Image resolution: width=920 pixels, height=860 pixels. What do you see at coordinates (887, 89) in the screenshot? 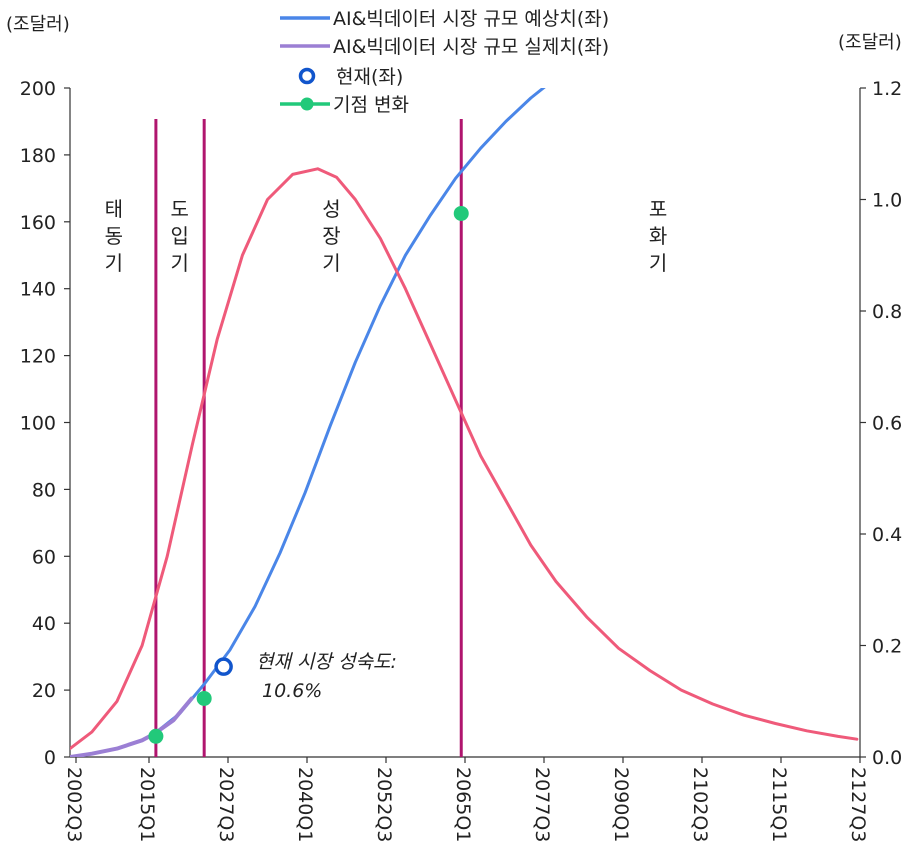
I see `y-right-tick-label: 1.2` at bounding box center [887, 89].